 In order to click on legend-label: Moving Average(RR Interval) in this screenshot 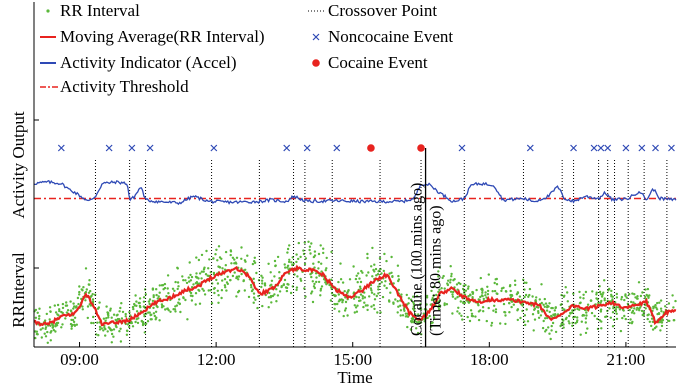, I will do `click(162, 36)`.